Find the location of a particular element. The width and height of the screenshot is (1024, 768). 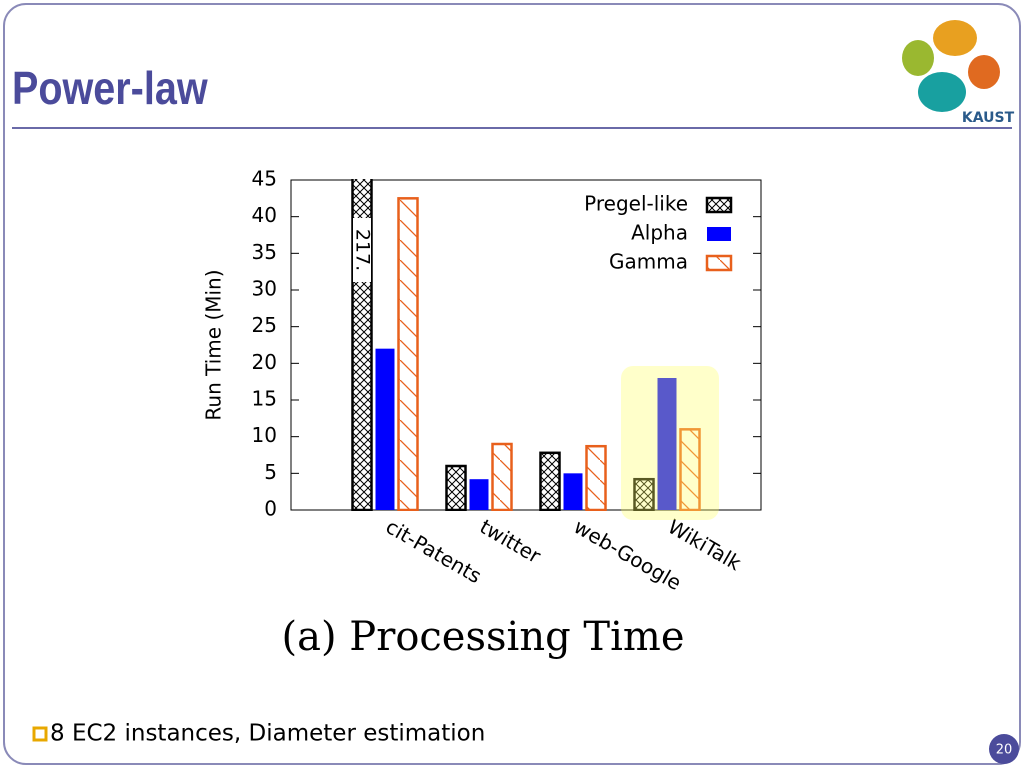

y-tick-label: 40 is located at coordinates (264, 215).